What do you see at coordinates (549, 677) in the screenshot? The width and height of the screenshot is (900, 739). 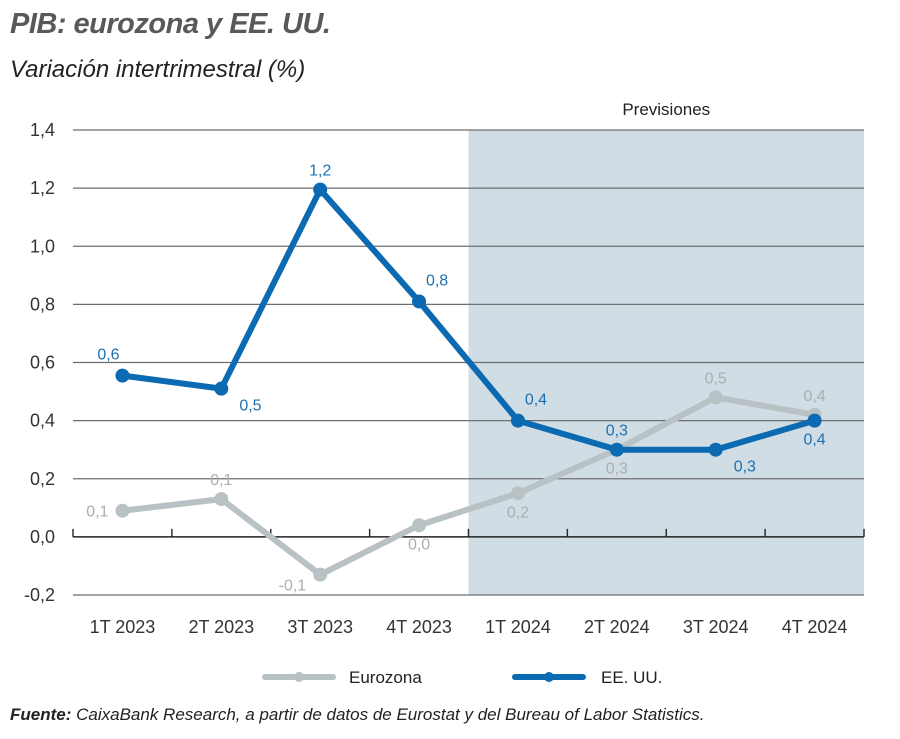 I see `legend-marker-eeuu` at bounding box center [549, 677].